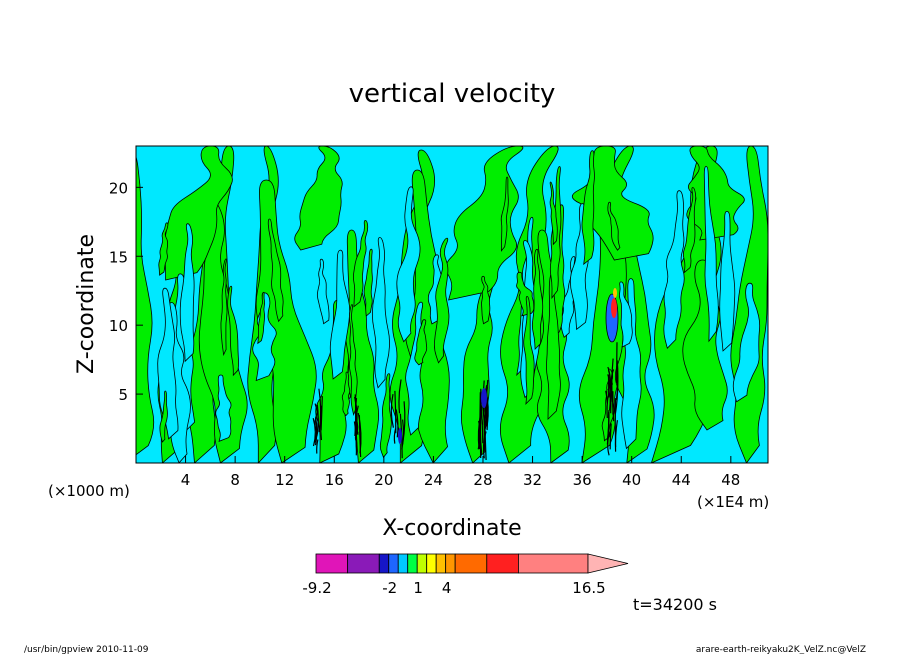 This screenshot has height=654, width=904. Describe the element at coordinates (582, 480) in the screenshot. I see `x-tick-label: 36` at that location.